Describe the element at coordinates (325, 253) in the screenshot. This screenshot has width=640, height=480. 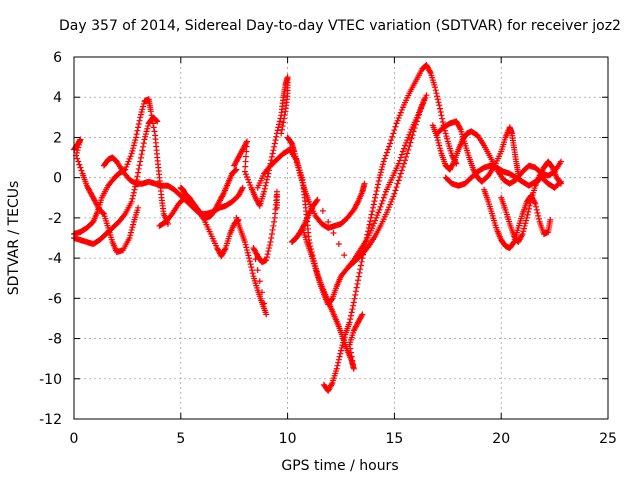
I see `series-track-j` at that location.